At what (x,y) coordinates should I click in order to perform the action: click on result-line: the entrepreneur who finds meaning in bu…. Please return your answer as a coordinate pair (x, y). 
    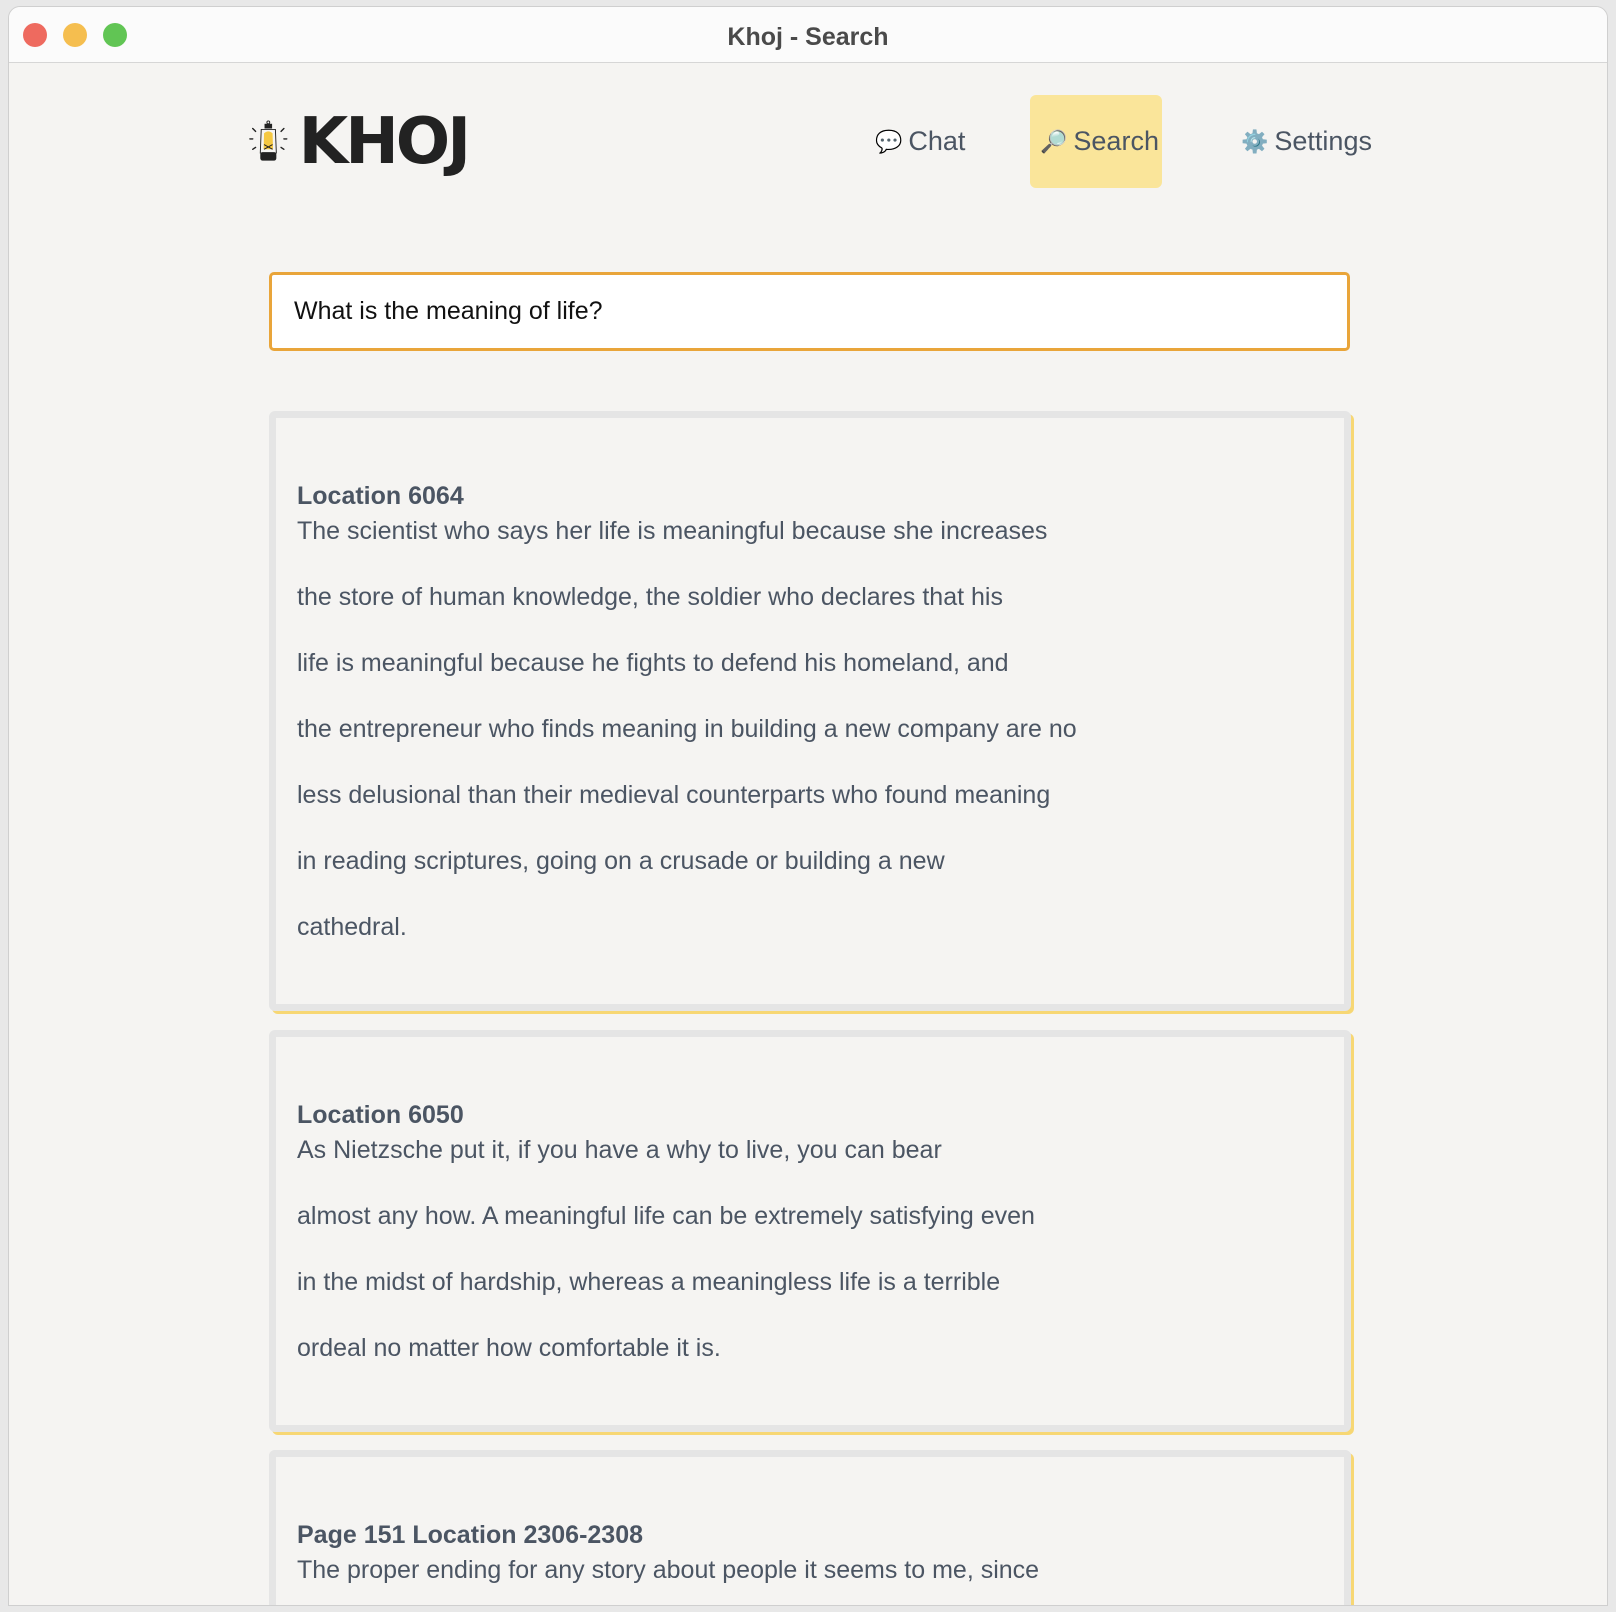
    Looking at the image, I should click on (687, 729).